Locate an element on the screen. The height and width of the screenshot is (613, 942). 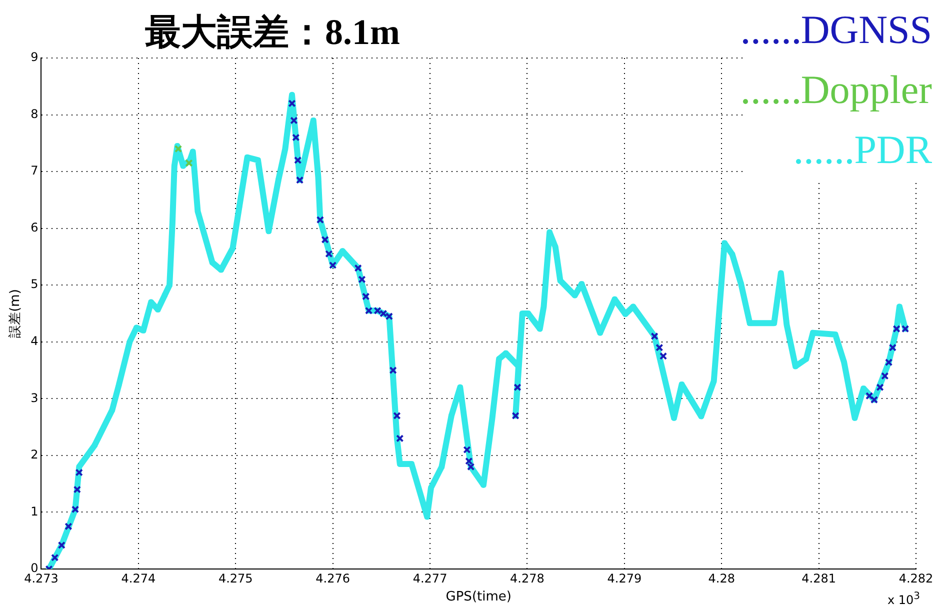
legend-label: DGNSS is located at coordinates (866, 30).